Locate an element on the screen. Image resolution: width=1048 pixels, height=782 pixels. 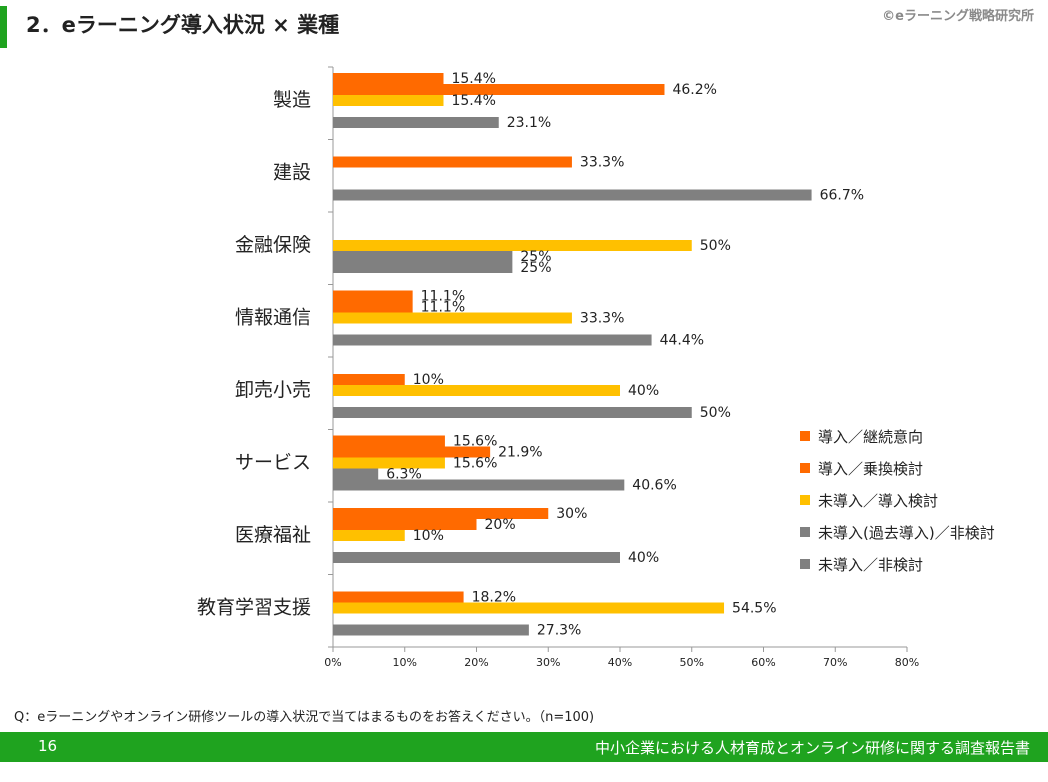
category-label: 金融保険 is located at coordinates (273, 245).